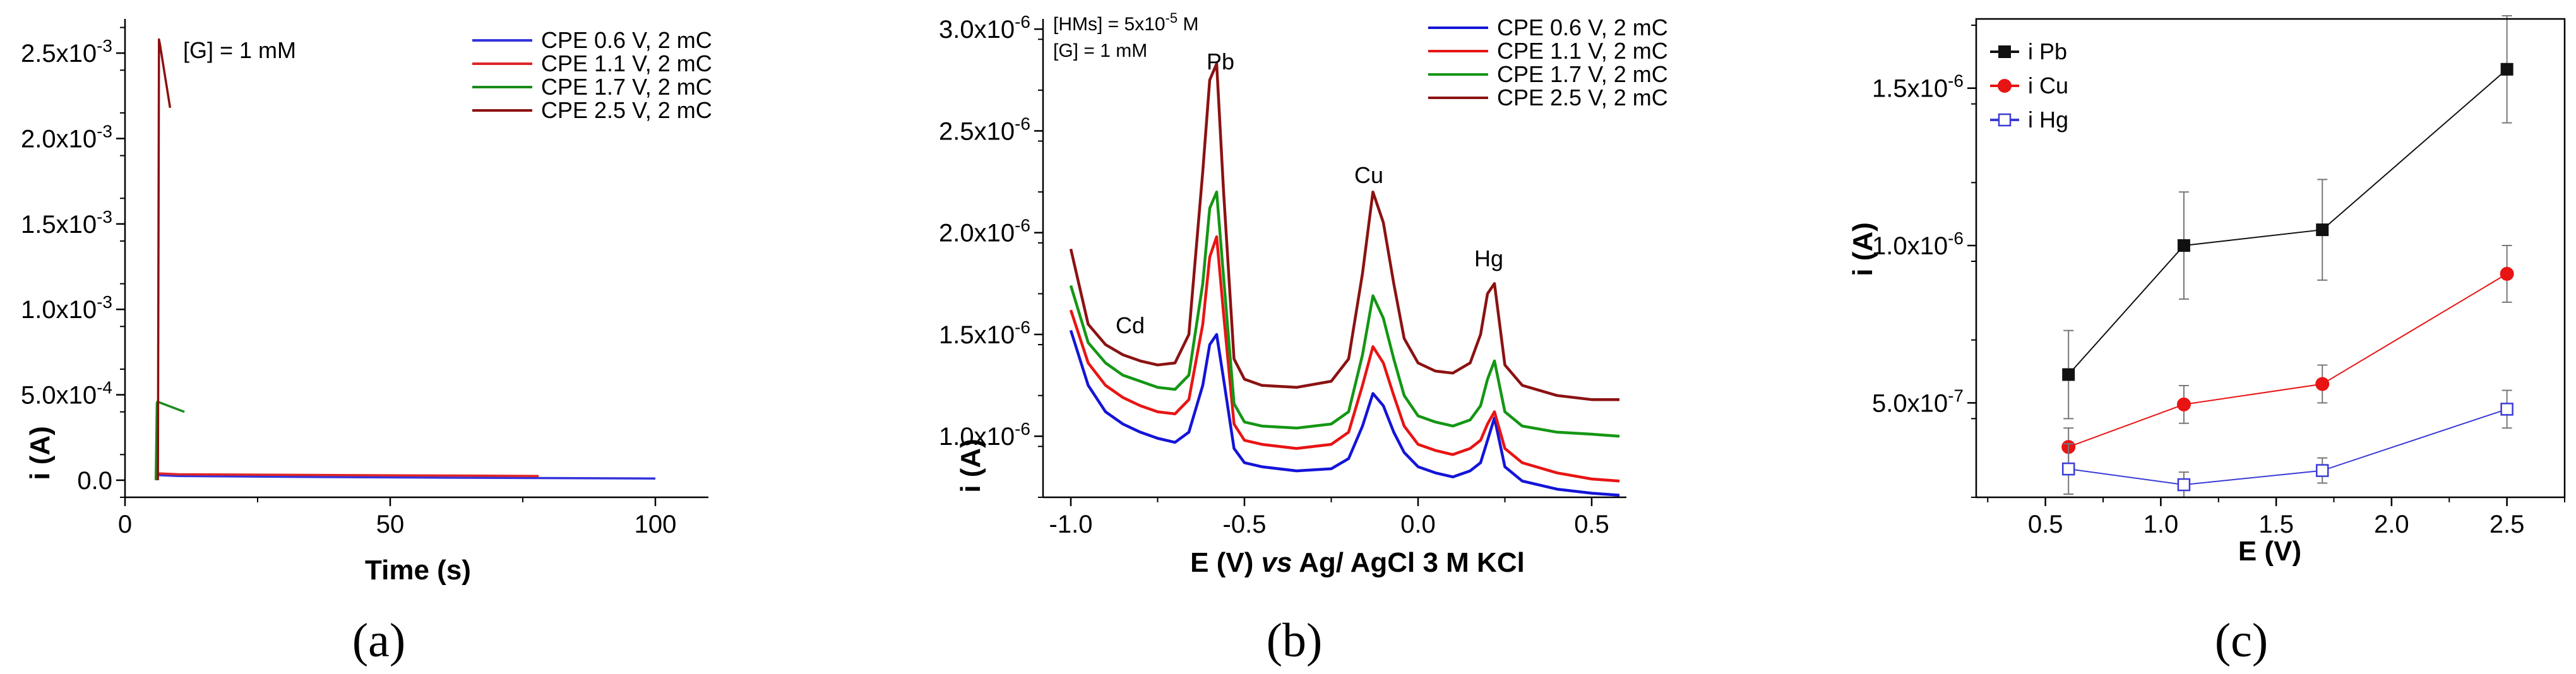  I want to click on chart-b-hms-exp: -5, so click(1172, 18).